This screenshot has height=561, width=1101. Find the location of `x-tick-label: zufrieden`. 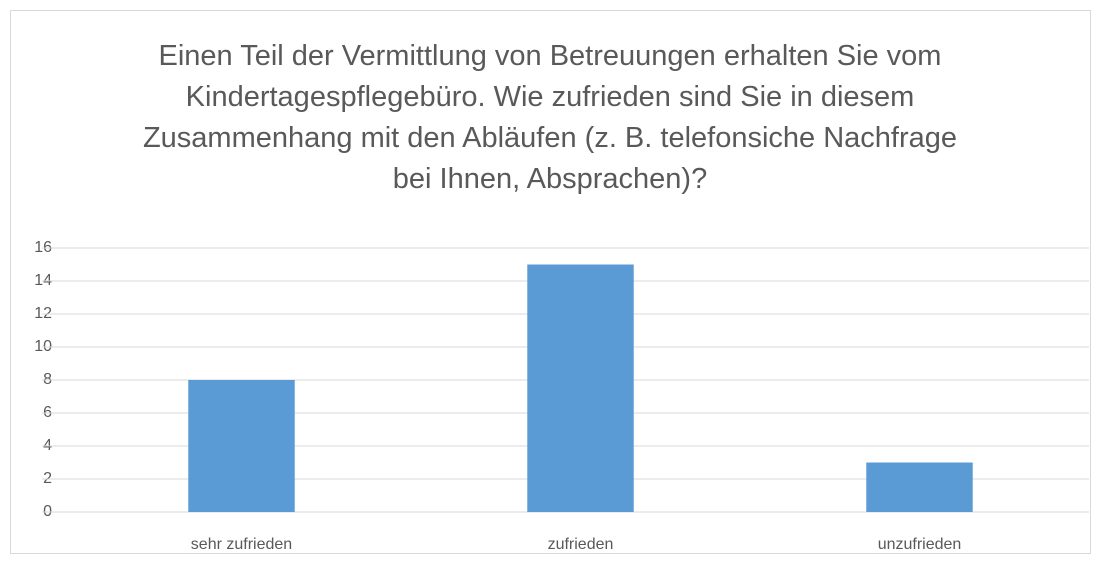

x-tick-label: zufrieden is located at coordinates (581, 544).